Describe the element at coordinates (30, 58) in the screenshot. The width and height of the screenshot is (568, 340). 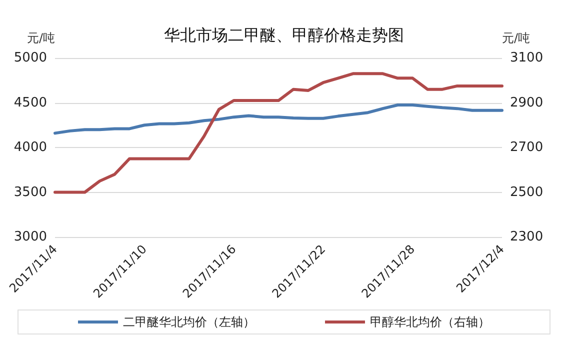
I see `y-tick-label: 5000` at that location.